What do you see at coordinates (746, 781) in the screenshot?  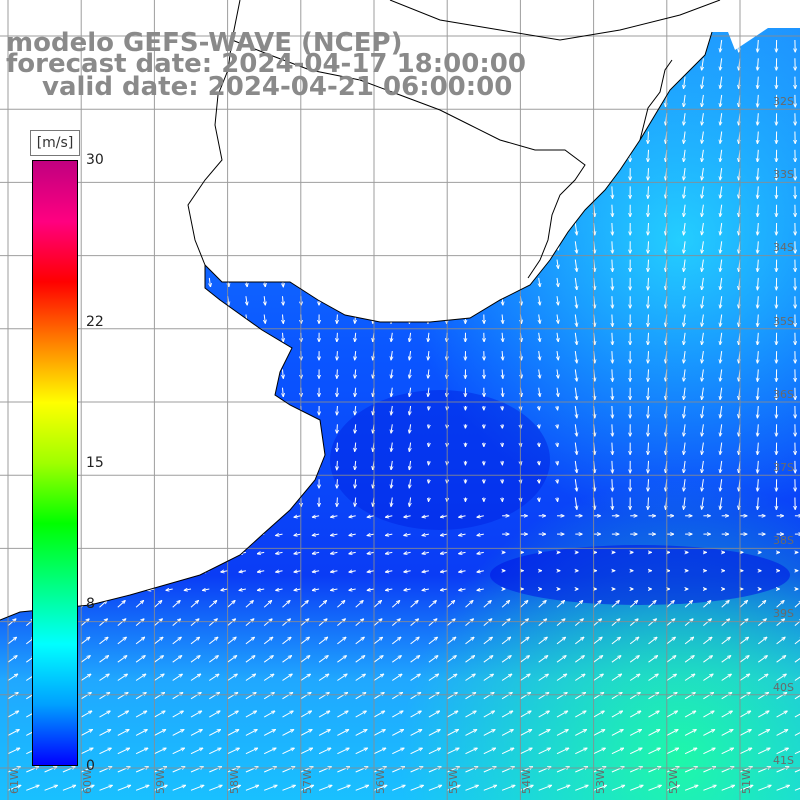 I see `longitude-label: 51W` at bounding box center [746, 781].